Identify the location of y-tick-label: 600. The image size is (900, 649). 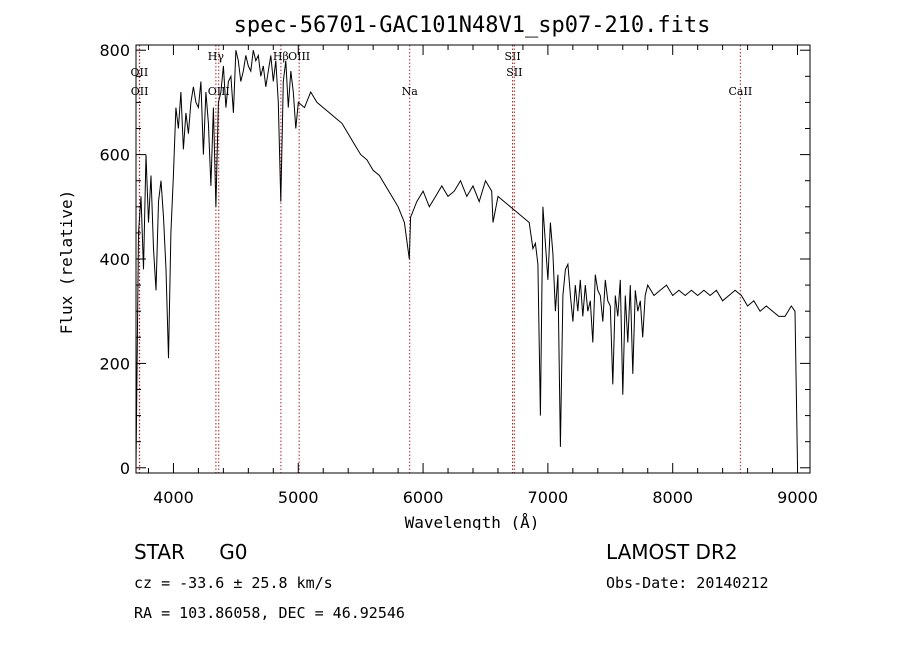
(114, 155).